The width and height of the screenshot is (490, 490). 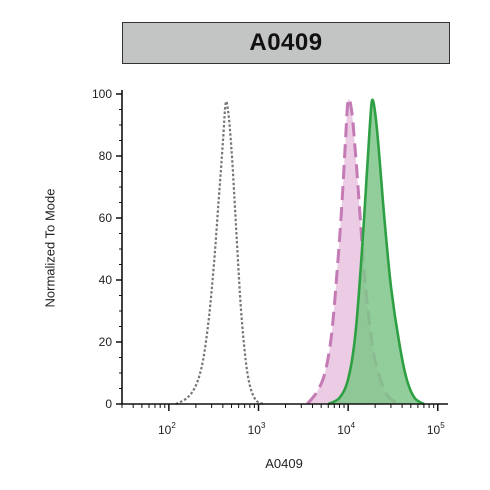 What do you see at coordinates (102, 94) in the screenshot?
I see `y-tick-label: 100` at bounding box center [102, 94].